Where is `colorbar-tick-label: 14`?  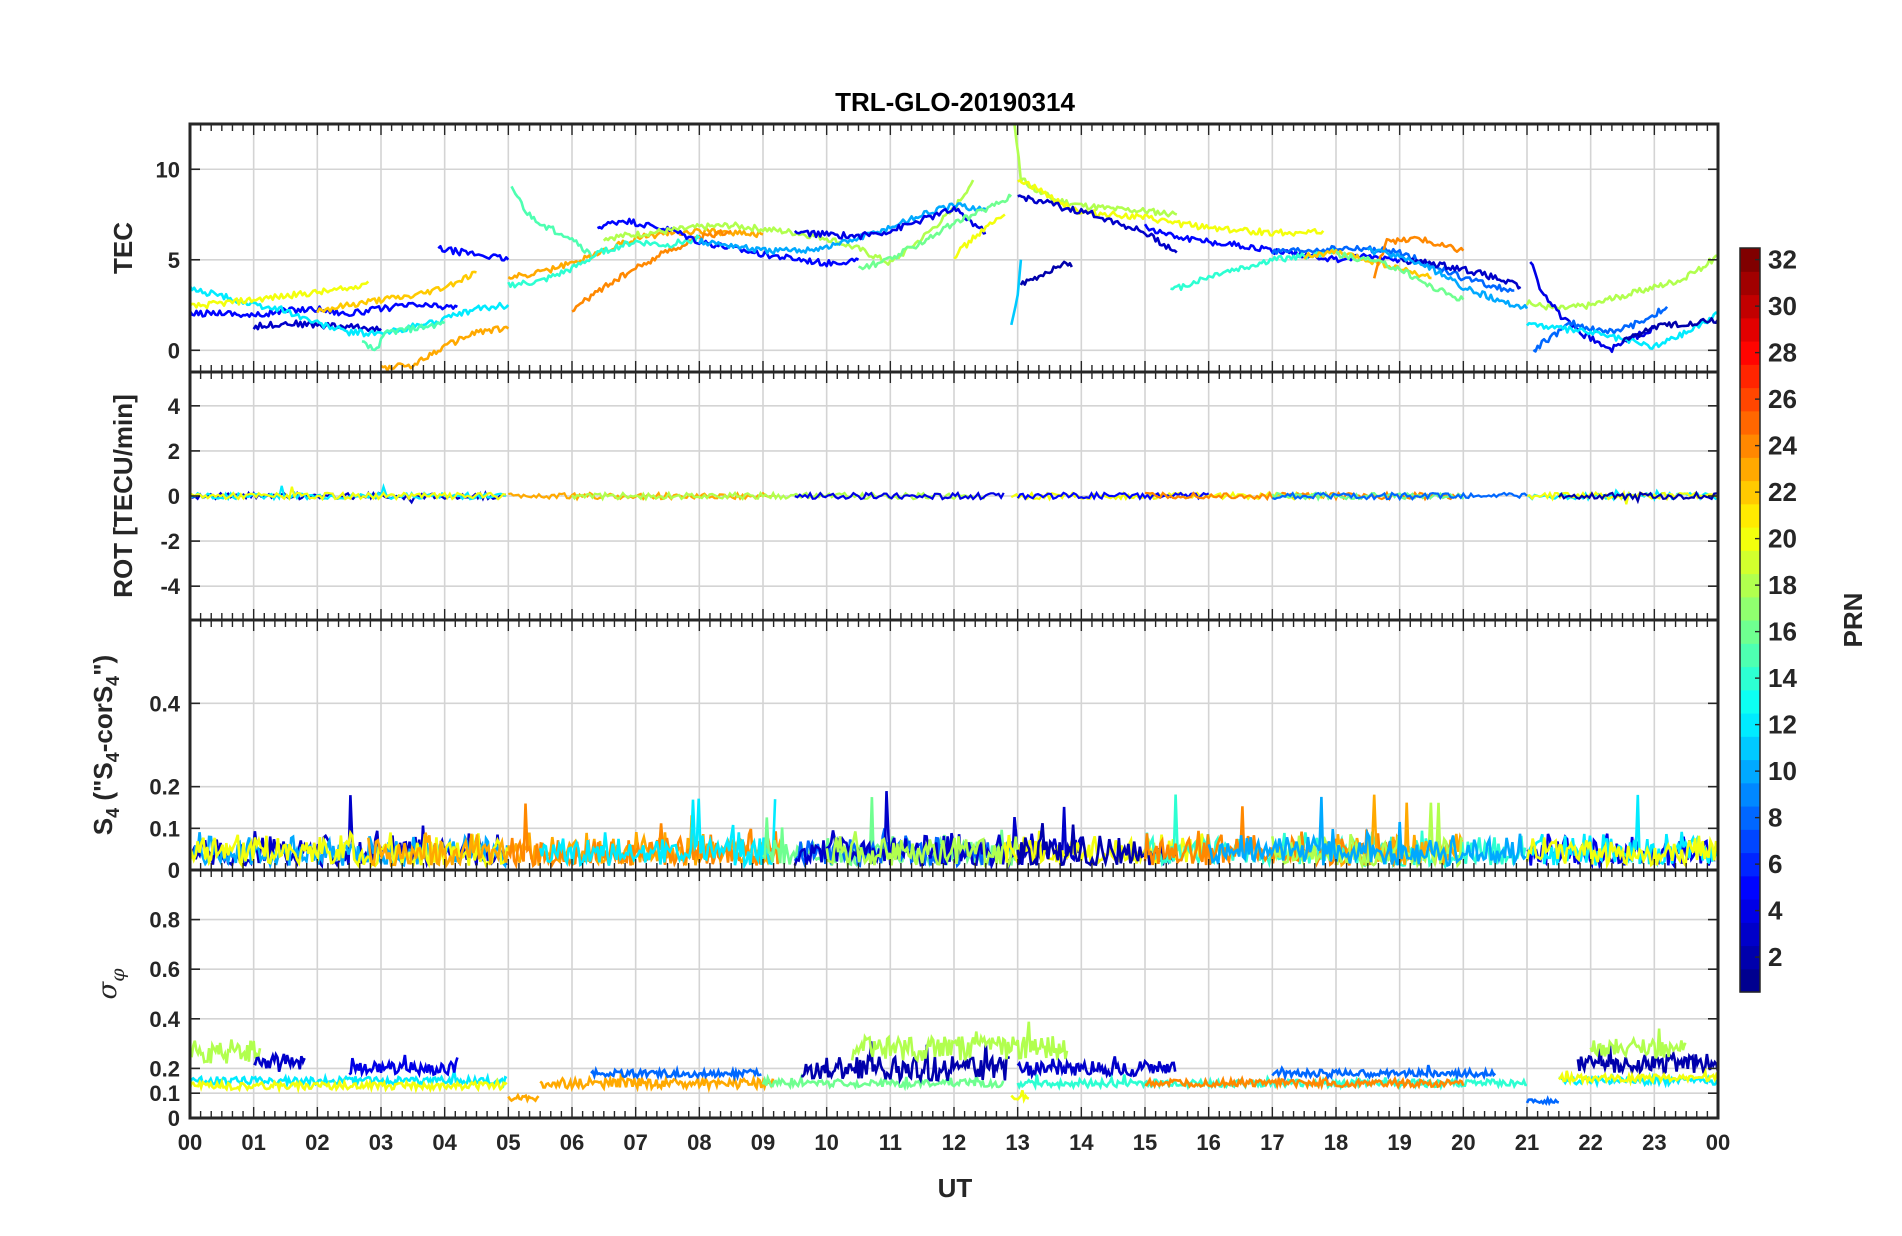
colorbar-tick-label: 14 is located at coordinates (1782, 678).